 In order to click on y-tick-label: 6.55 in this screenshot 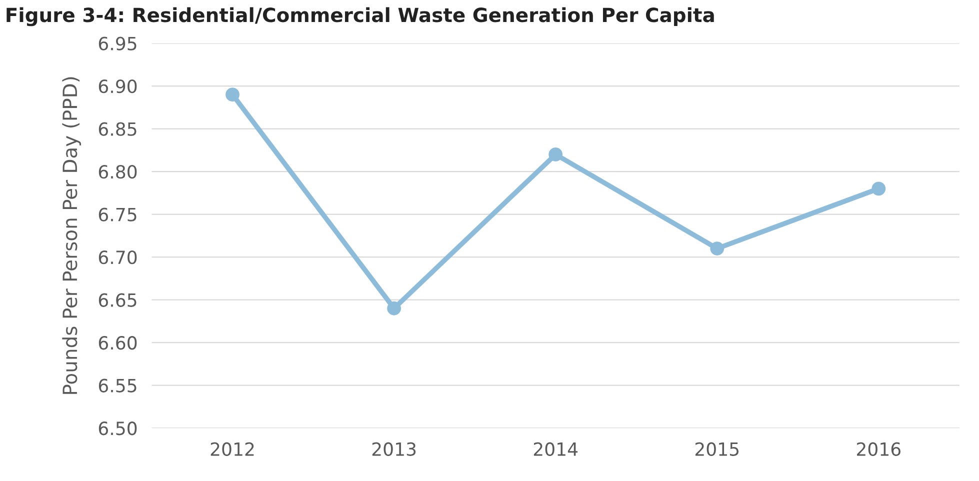, I will do `click(117, 385)`.